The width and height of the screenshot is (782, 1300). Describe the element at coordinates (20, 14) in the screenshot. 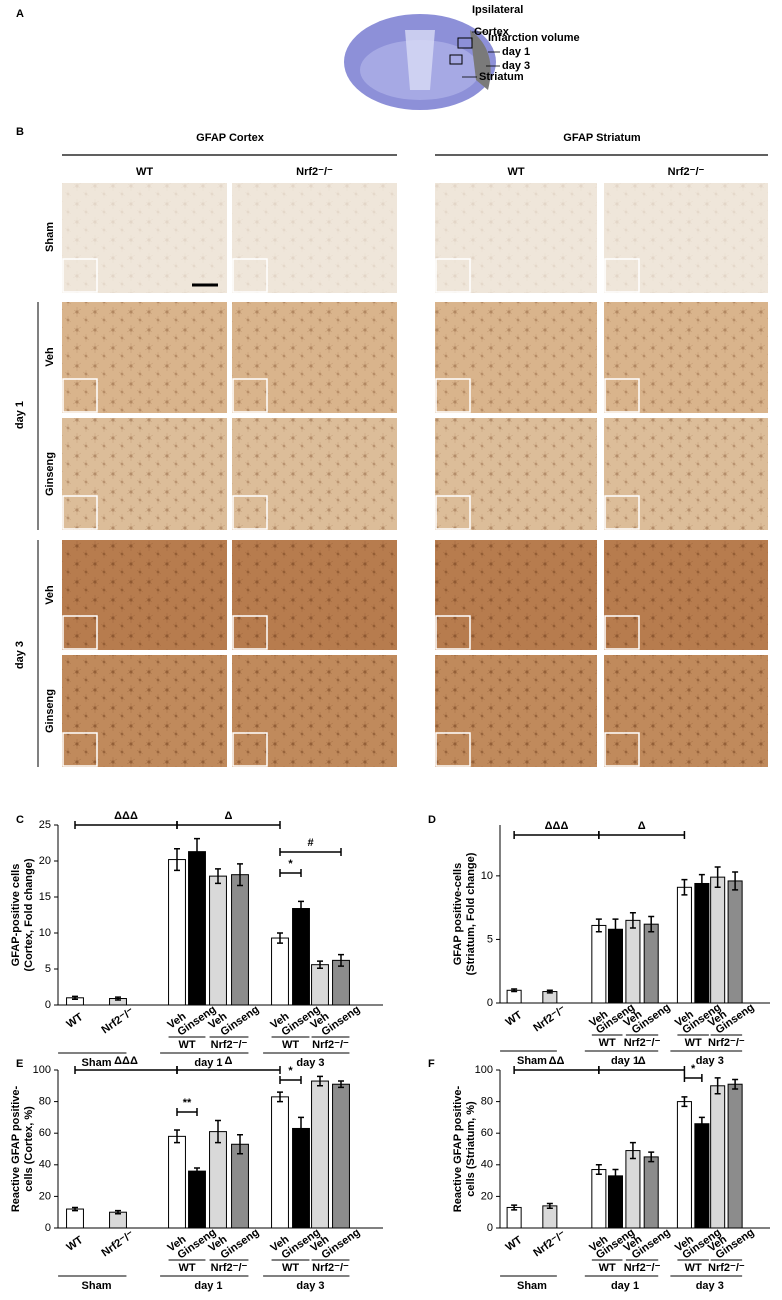

I see `panel-label: A` at that location.